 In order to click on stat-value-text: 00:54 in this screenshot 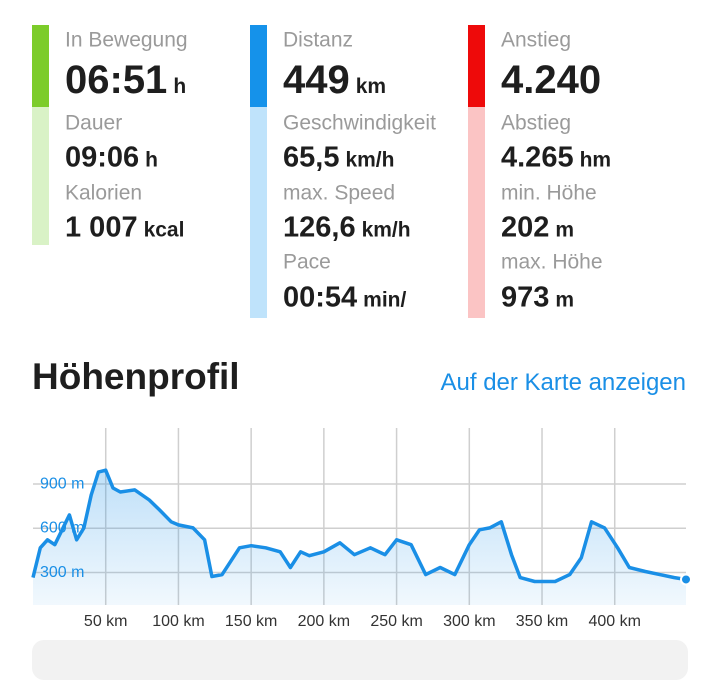, I will do `click(320, 297)`.